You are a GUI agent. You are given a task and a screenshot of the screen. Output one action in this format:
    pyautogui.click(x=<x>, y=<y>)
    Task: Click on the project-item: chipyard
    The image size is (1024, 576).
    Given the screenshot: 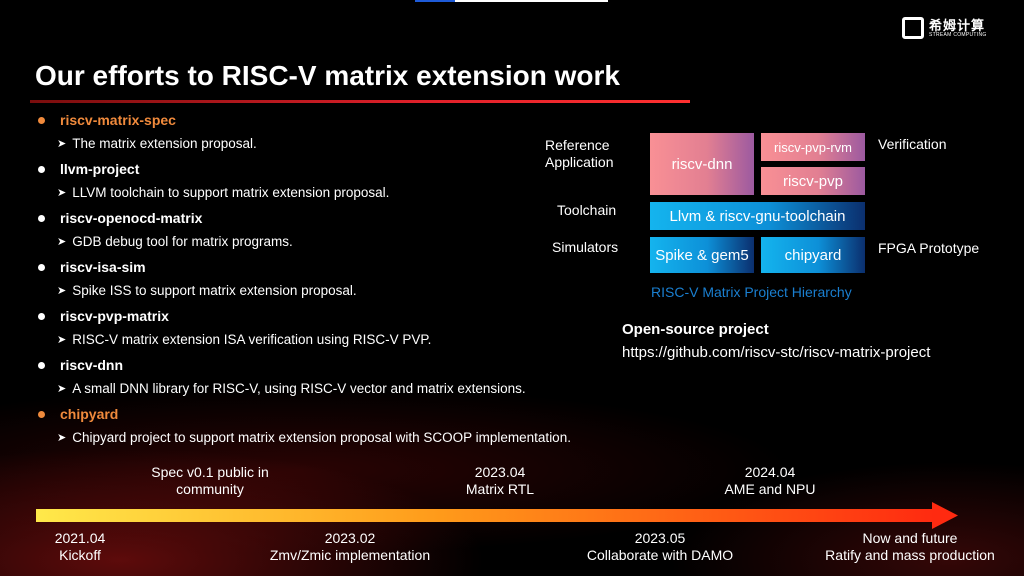 What is the action you would take?
    pyautogui.click(x=78, y=414)
    